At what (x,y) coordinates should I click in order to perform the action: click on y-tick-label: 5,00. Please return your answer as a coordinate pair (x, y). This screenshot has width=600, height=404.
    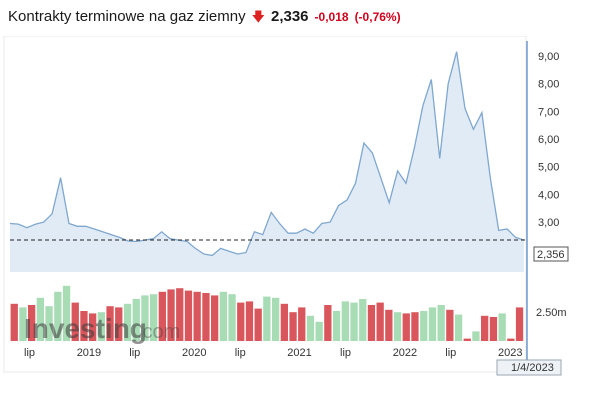
    Looking at the image, I should click on (548, 168).